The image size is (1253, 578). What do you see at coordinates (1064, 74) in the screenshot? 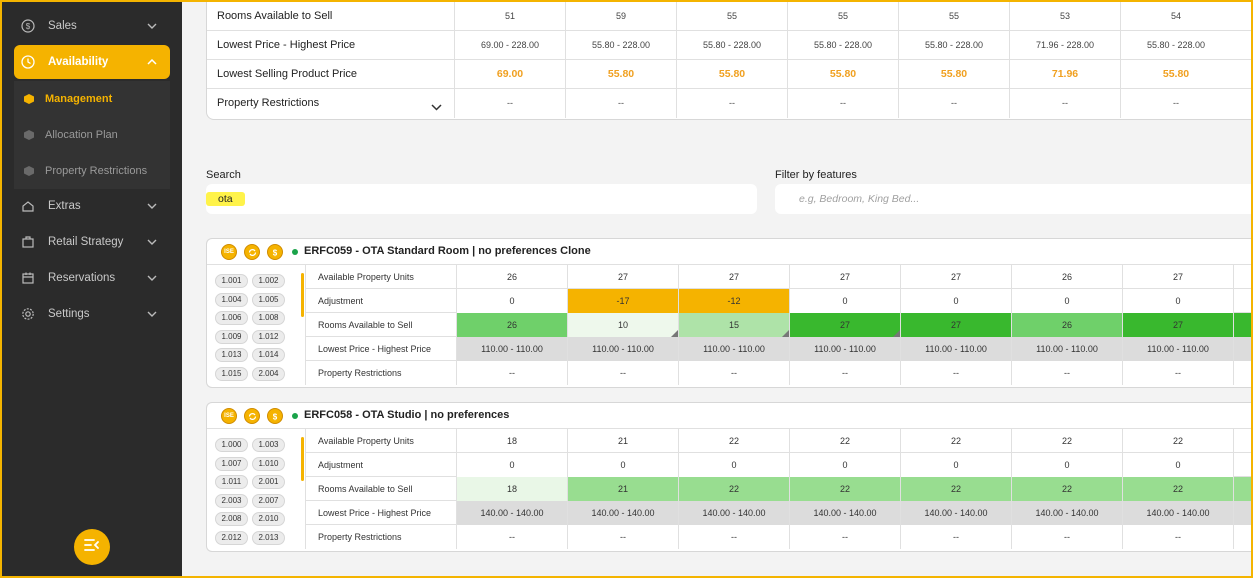
I see `price-cell: 71.96` at bounding box center [1064, 74].